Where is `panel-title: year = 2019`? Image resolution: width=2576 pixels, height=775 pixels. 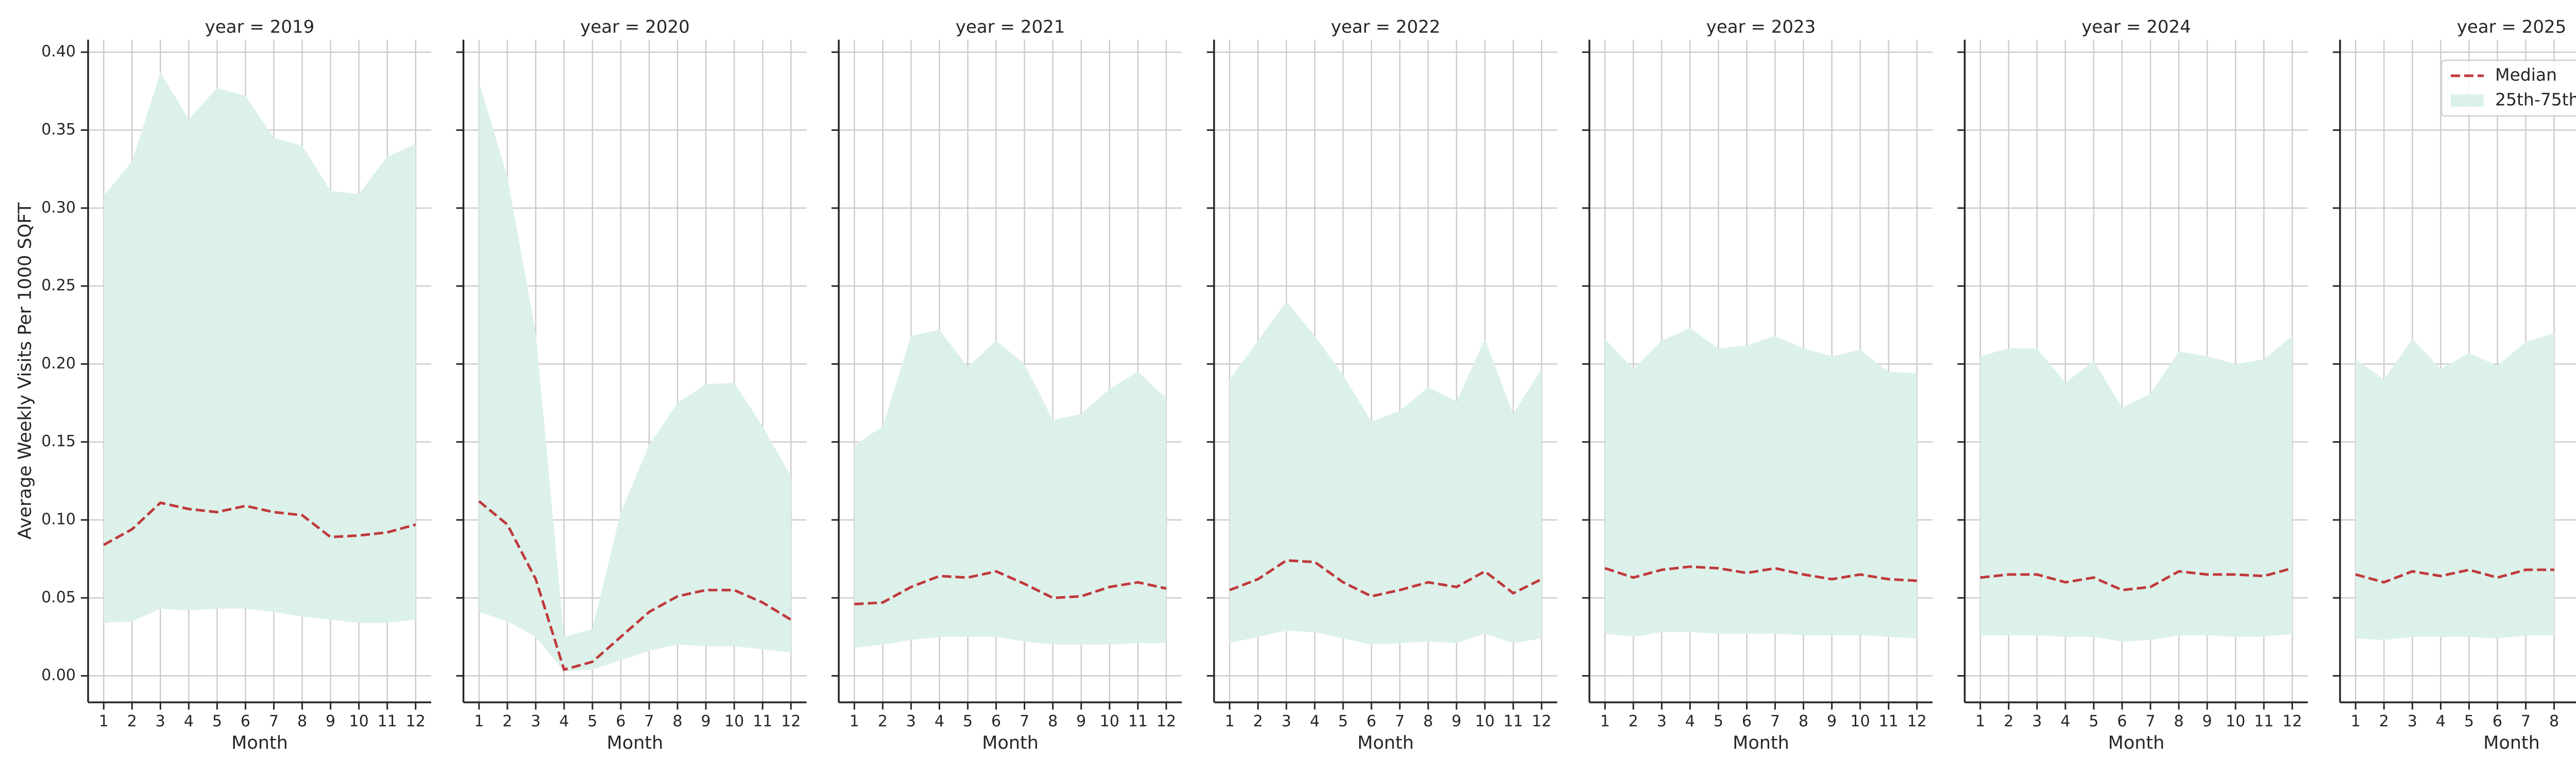 panel-title: year = 2019 is located at coordinates (259, 27).